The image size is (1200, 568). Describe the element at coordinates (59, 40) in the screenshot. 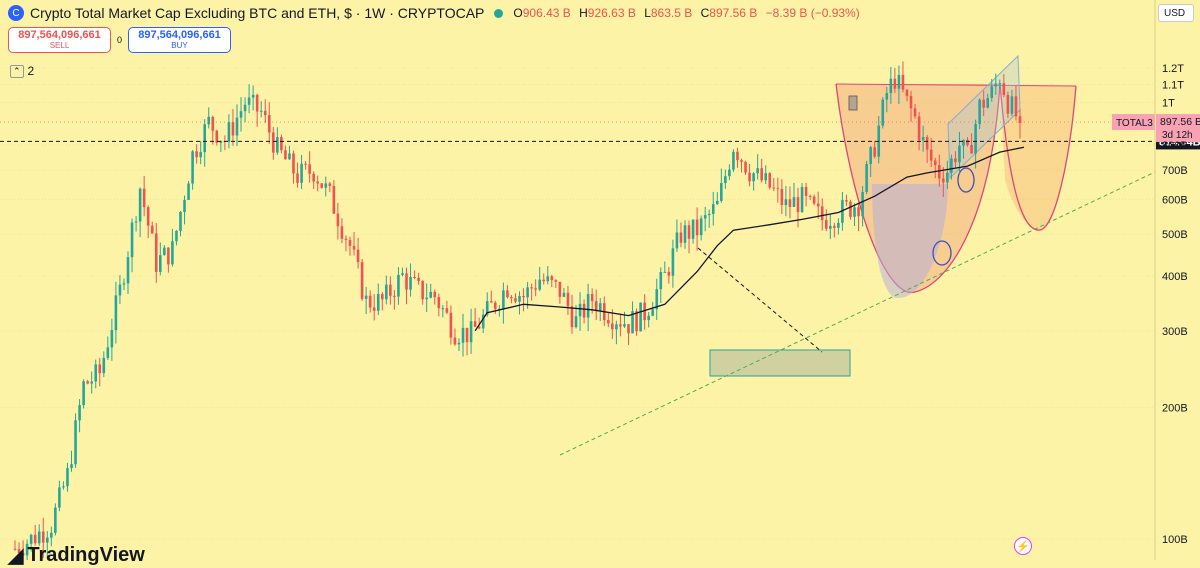

I see `sell-button: 897,564,096,661 SELL` at that location.